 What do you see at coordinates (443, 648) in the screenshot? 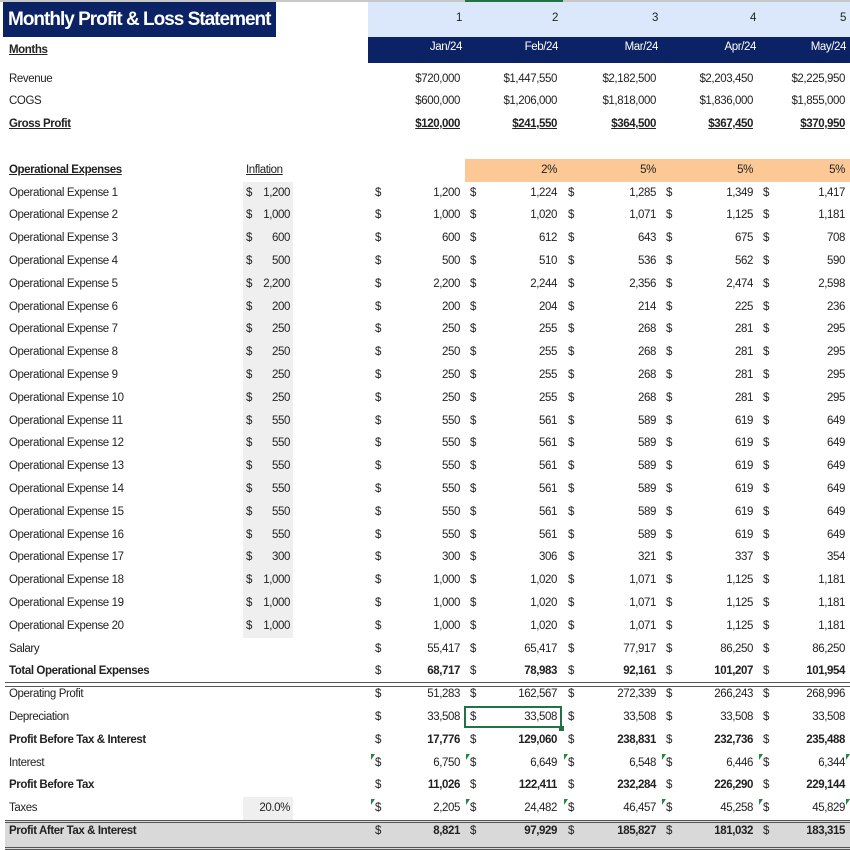
I see `cell-value: 55,417` at bounding box center [443, 648].